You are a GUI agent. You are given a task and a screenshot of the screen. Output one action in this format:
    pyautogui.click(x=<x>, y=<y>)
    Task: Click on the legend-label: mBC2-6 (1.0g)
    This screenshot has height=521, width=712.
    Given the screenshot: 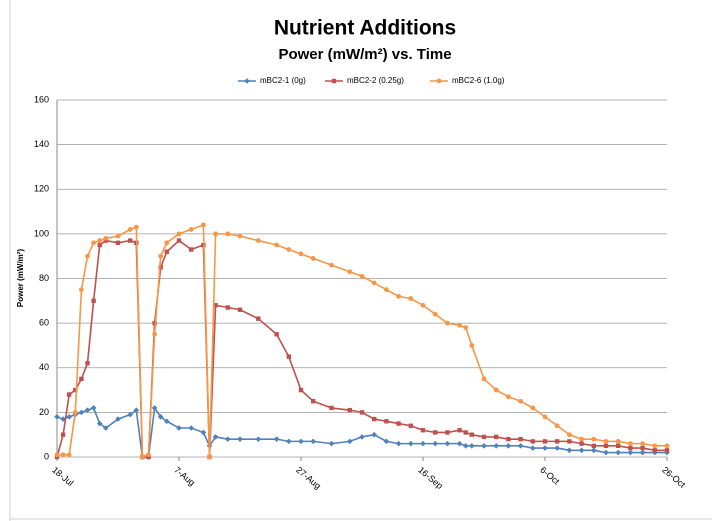 What is the action you would take?
    pyautogui.click(x=478, y=80)
    